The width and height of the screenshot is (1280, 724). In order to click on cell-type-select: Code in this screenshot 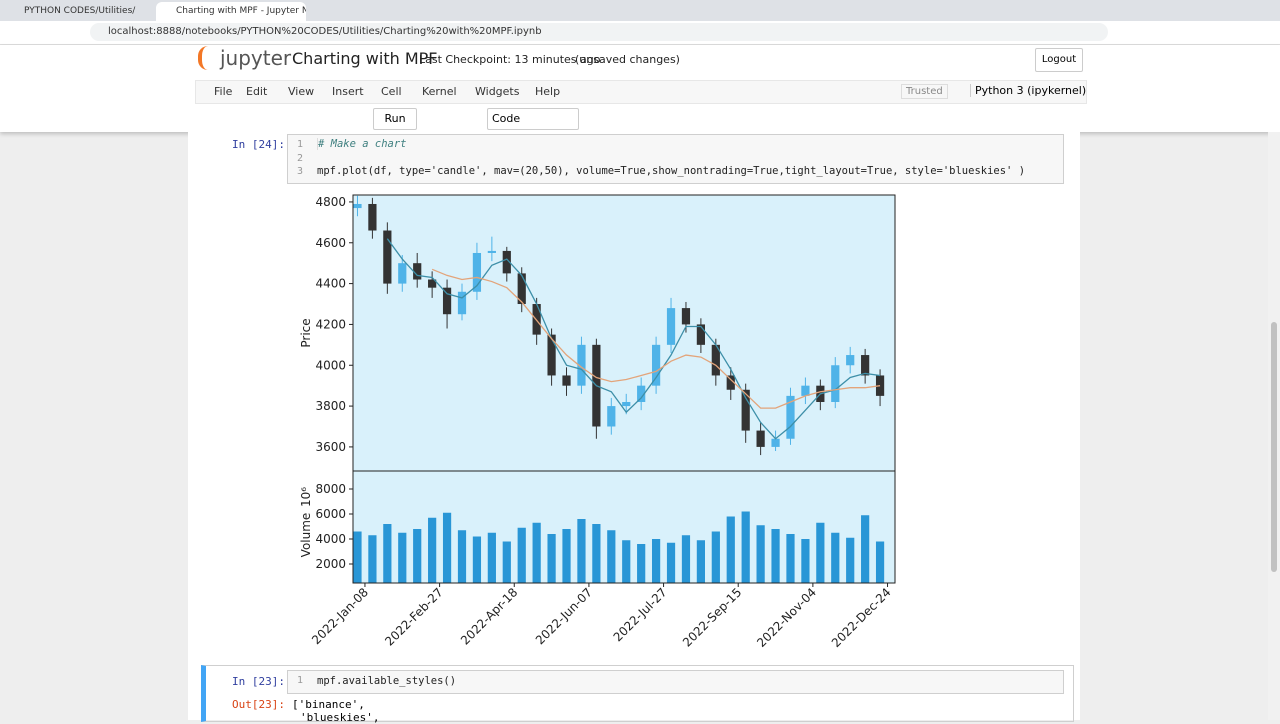, I will do `click(533, 119)`.